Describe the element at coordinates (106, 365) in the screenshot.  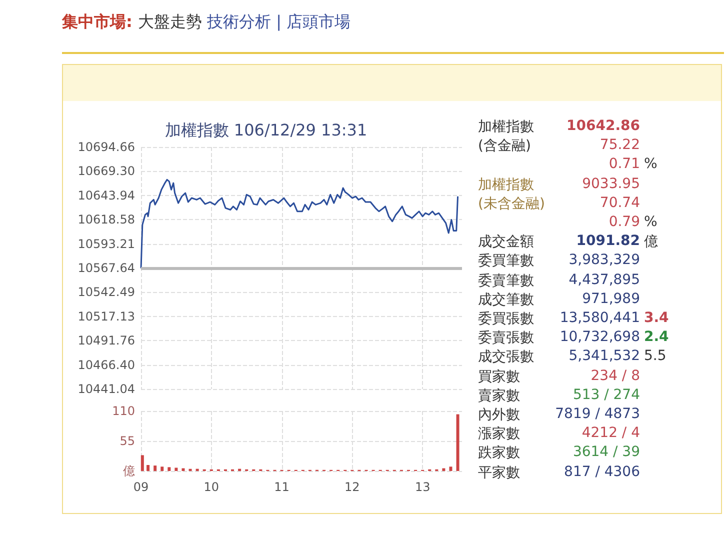
I see `y-tick-label: 10466.40` at that location.